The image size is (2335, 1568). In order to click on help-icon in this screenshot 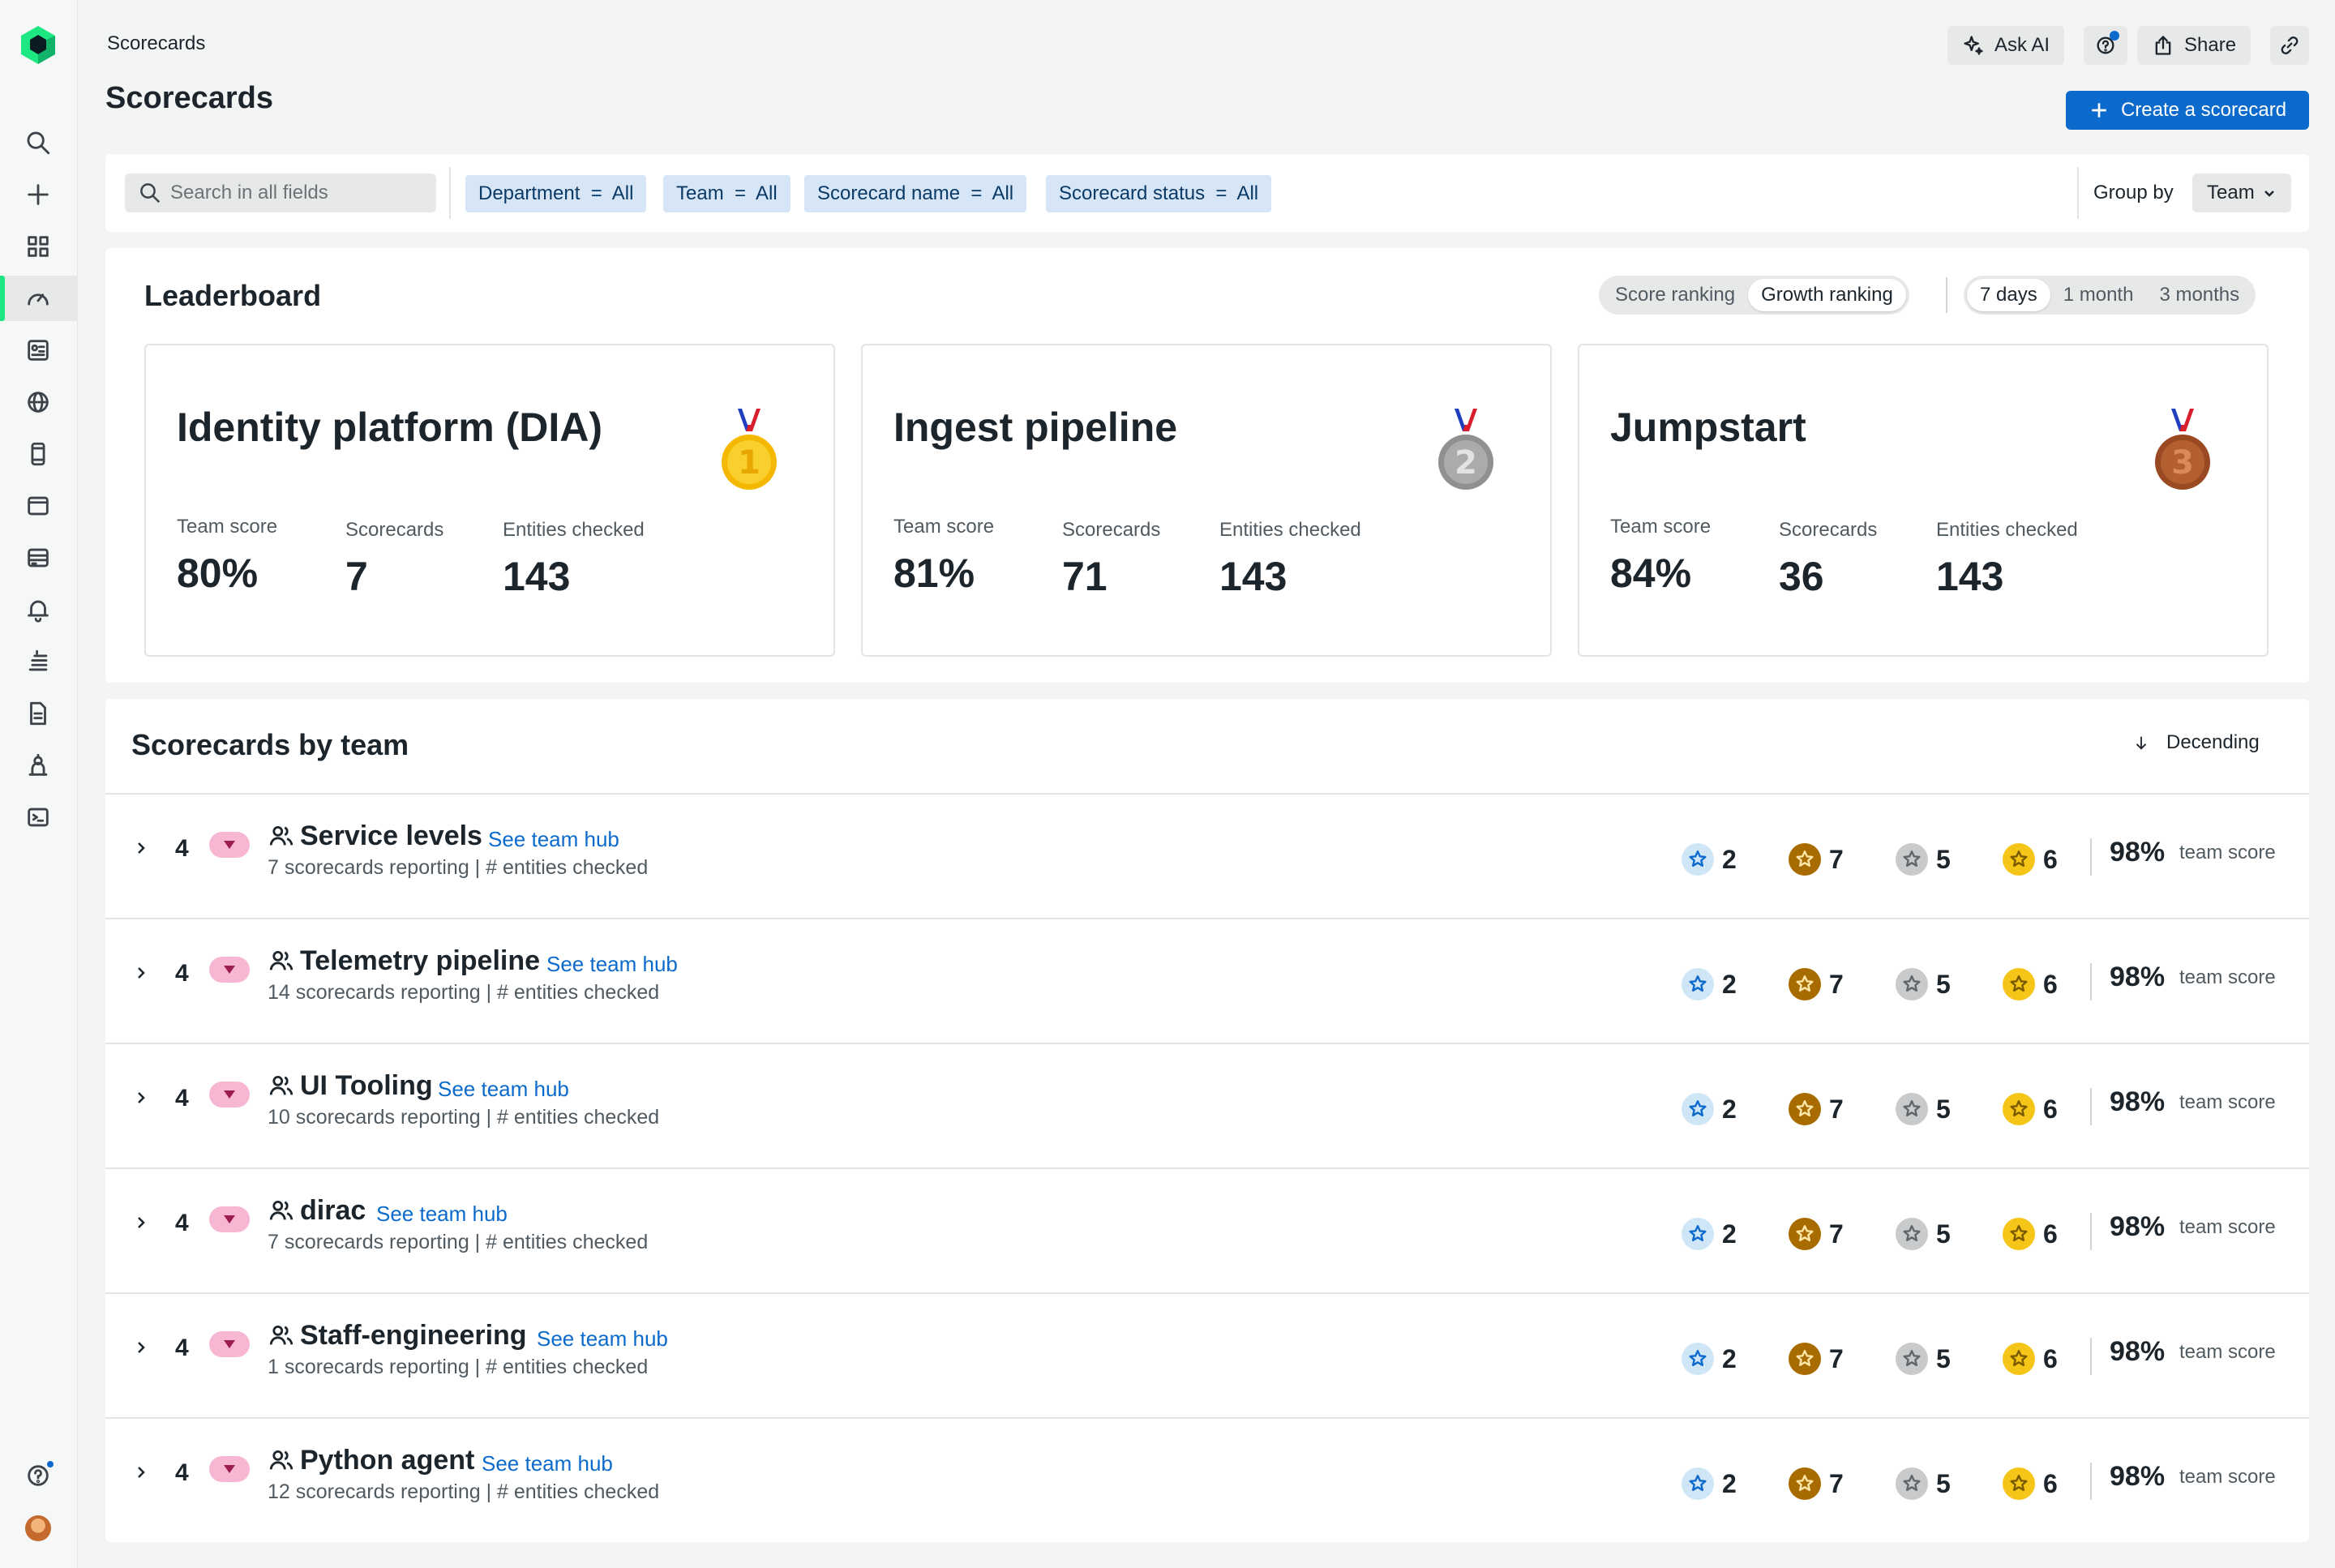, I will do `click(38, 1475)`.